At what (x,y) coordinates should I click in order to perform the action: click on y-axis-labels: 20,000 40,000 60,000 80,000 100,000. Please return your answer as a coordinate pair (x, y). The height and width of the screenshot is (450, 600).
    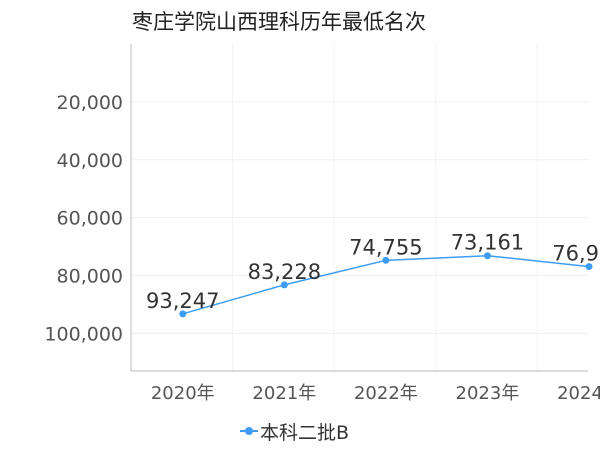
    Looking at the image, I should click on (83, 219).